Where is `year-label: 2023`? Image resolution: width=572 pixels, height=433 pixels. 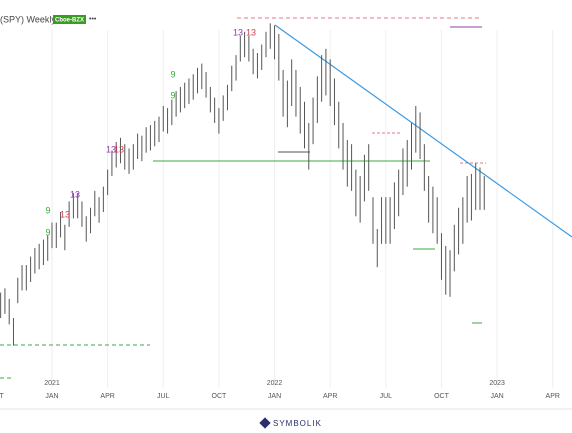
year-label: 2023 is located at coordinates (497, 383).